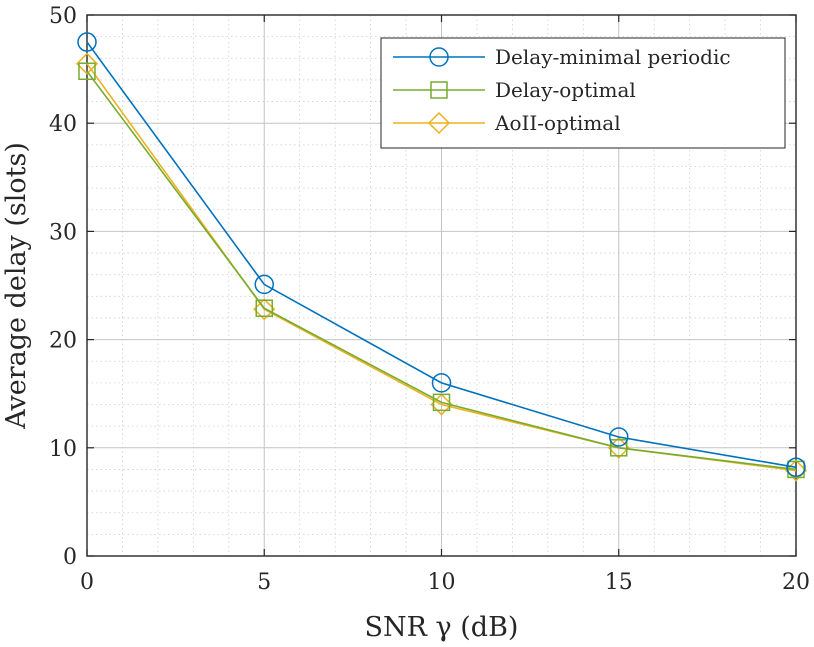  What do you see at coordinates (63, 341) in the screenshot?
I see `y-tick-label: 20` at bounding box center [63, 341].